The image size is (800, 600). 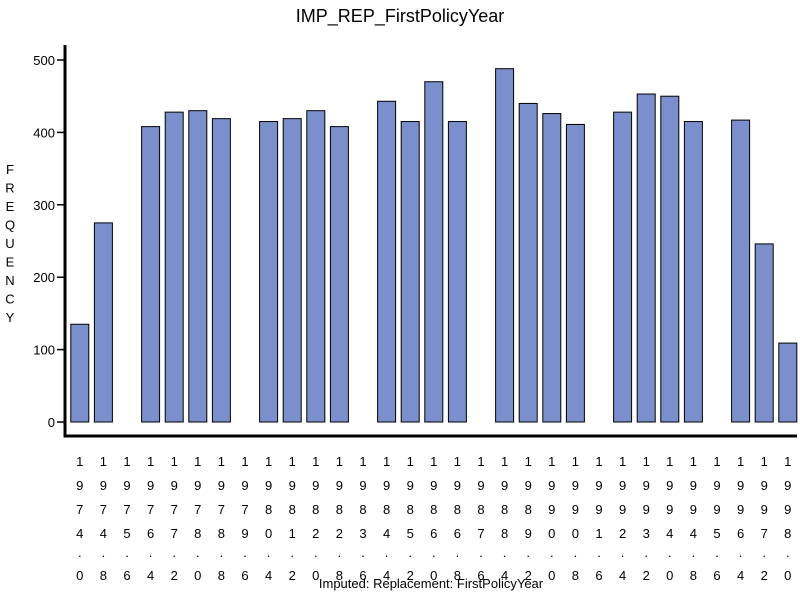 What do you see at coordinates (693, 518) in the screenshot?
I see `x-tick-label: 1 9 9 4. 8` at bounding box center [693, 518].